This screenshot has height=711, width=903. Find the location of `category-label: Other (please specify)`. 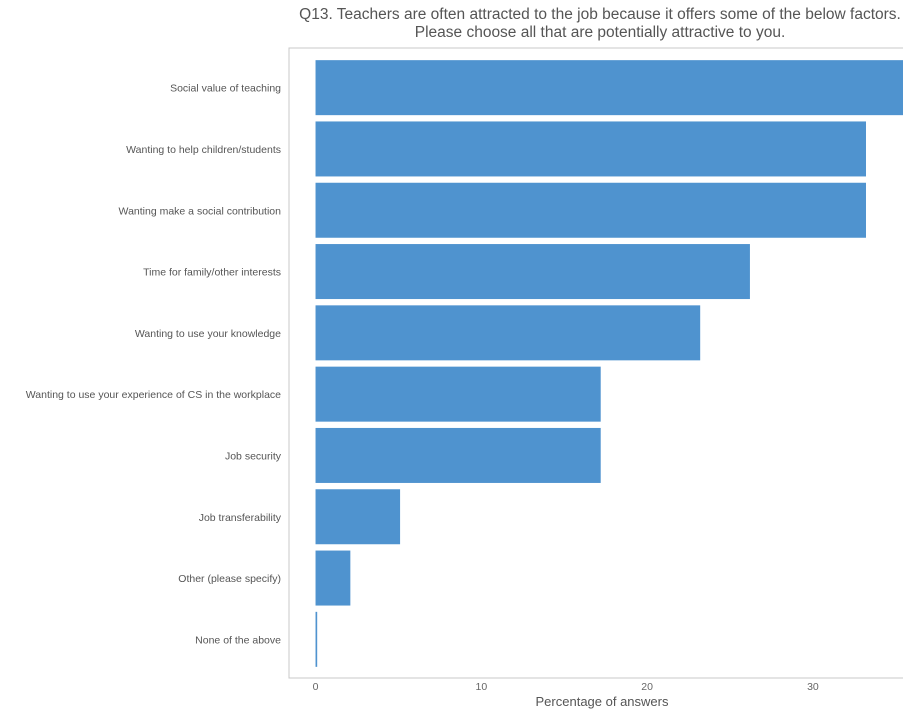

category-label: Other (please specify) is located at coordinates (229, 579).